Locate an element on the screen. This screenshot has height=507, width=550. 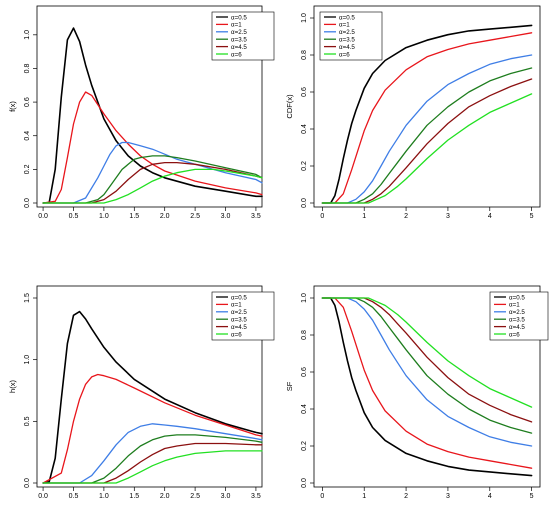
x-tick-label: 1 is located at coordinates (364, 496).